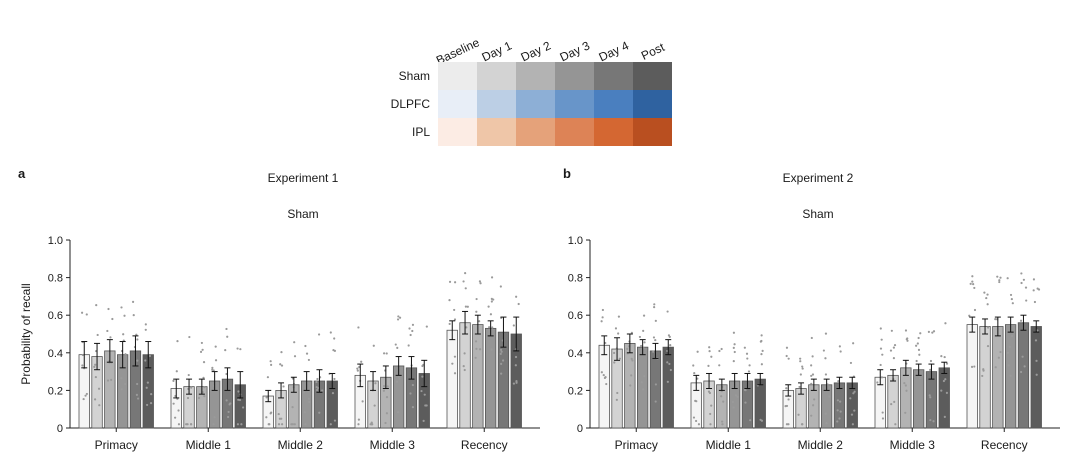  I want to click on category-label: Middle 3, so click(393, 445).